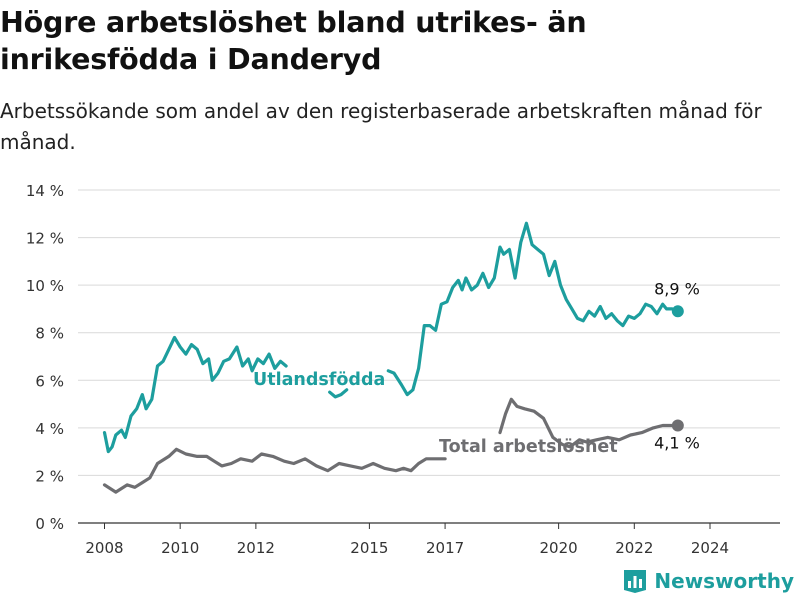 The height and width of the screenshot is (600, 800). I want to click on y-tick-label: 14 %, so click(45, 191).